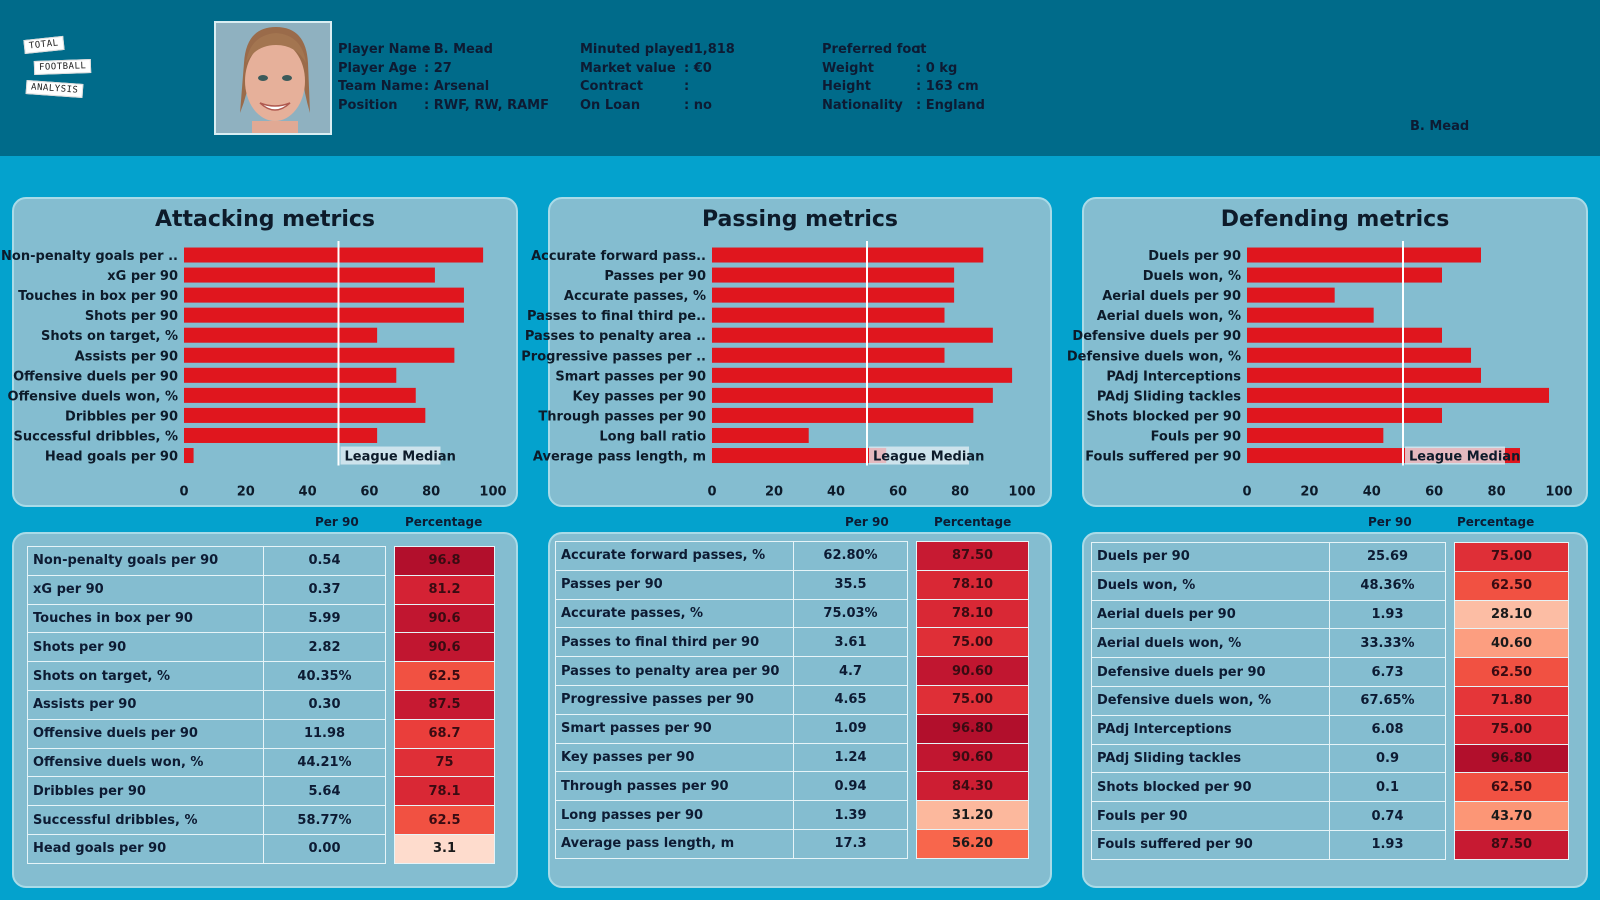  What do you see at coordinates (1210, 729) in the screenshot?
I see `metric-name-cell: PAdj Interceptions` at bounding box center [1210, 729].